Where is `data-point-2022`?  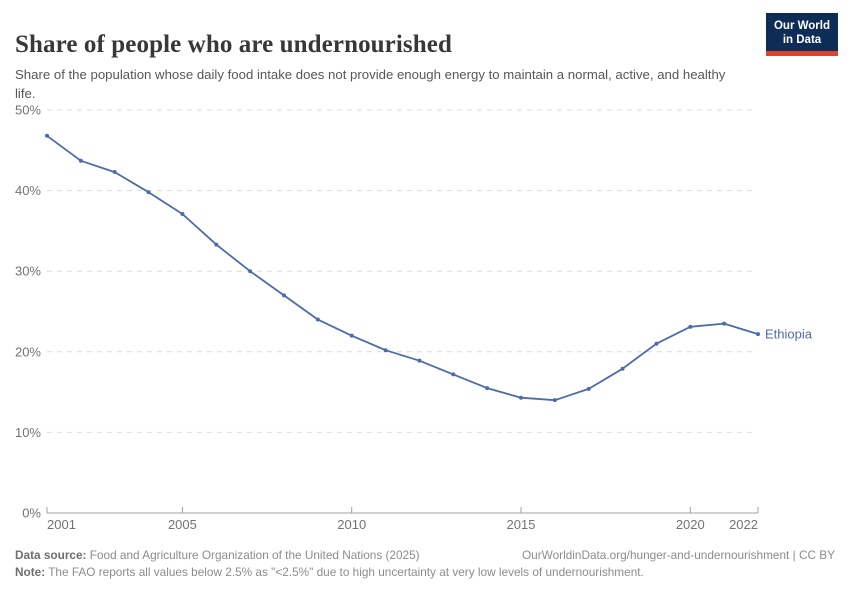 data-point-2022 is located at coordinates (758, 334).